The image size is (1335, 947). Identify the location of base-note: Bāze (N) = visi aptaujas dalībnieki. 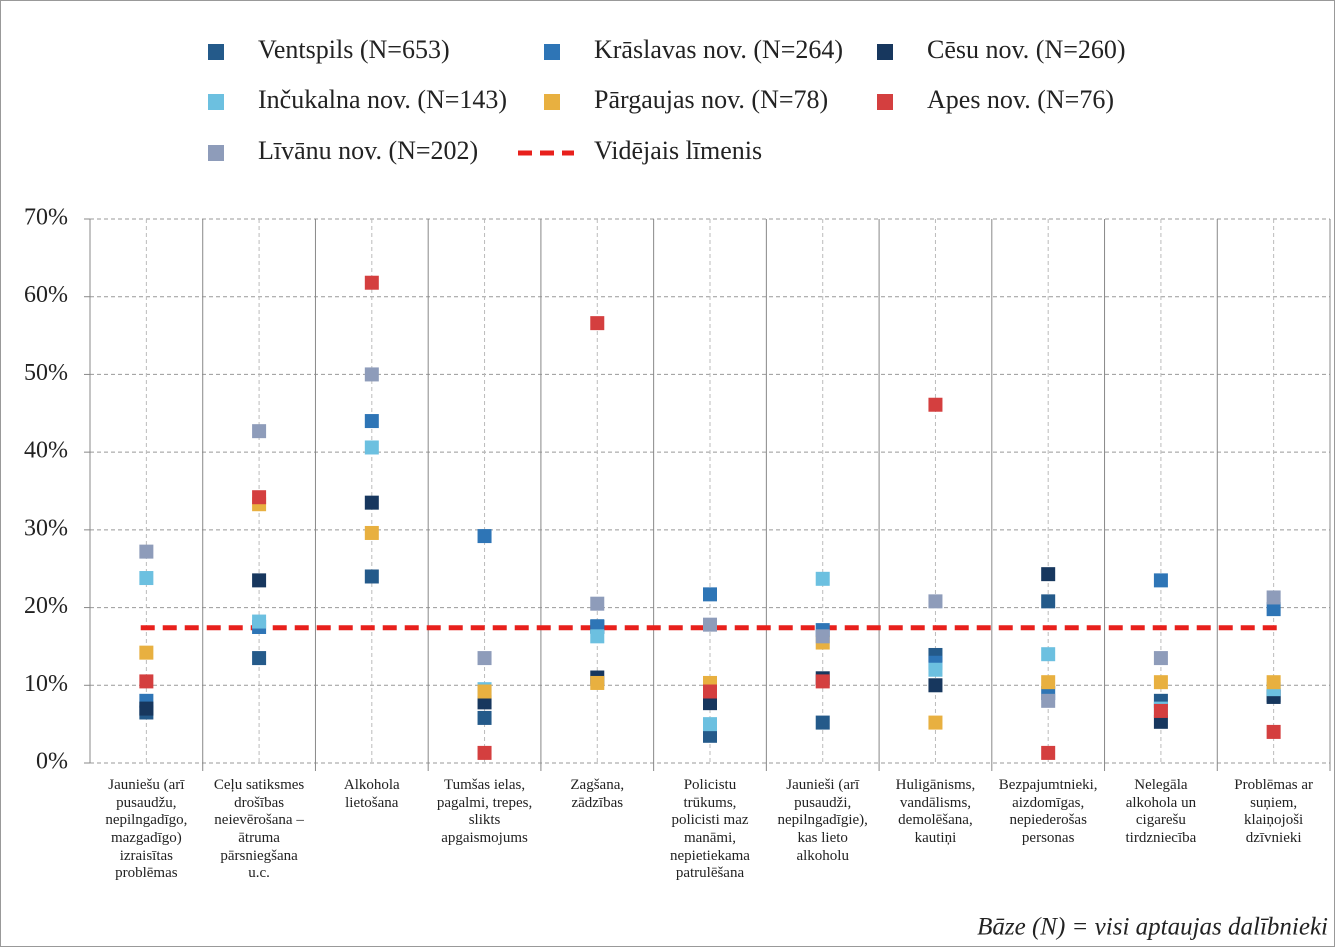
(1152, 927).